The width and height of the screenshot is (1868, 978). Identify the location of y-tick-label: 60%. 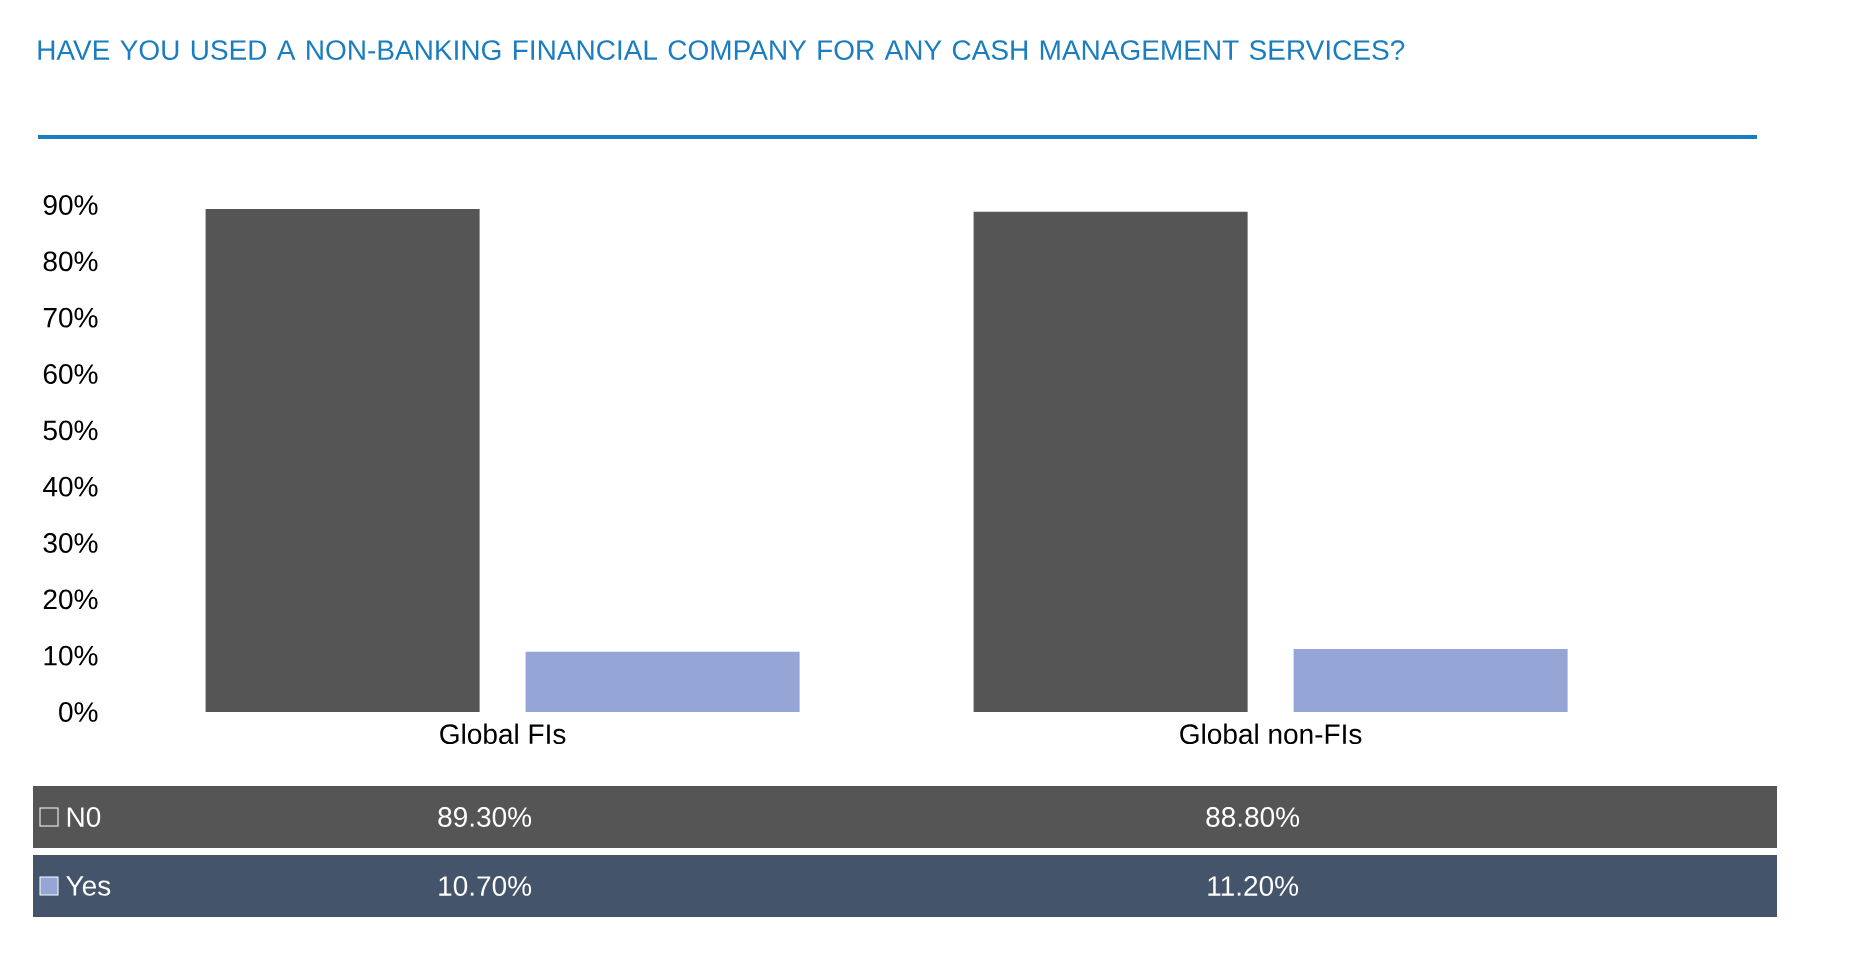
(70, 374).